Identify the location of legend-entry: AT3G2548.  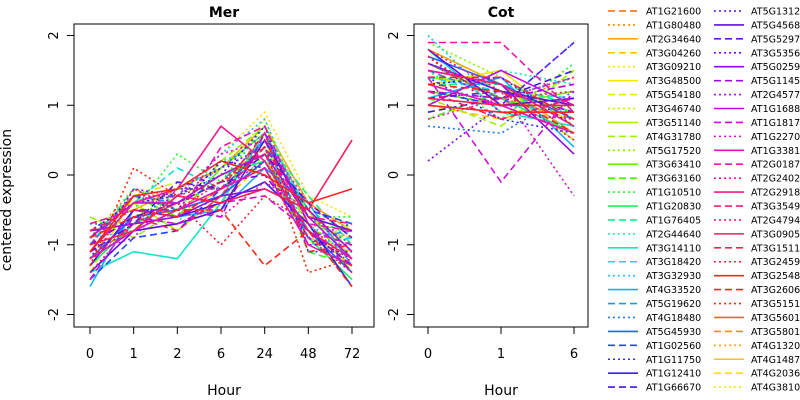
(775, 276).